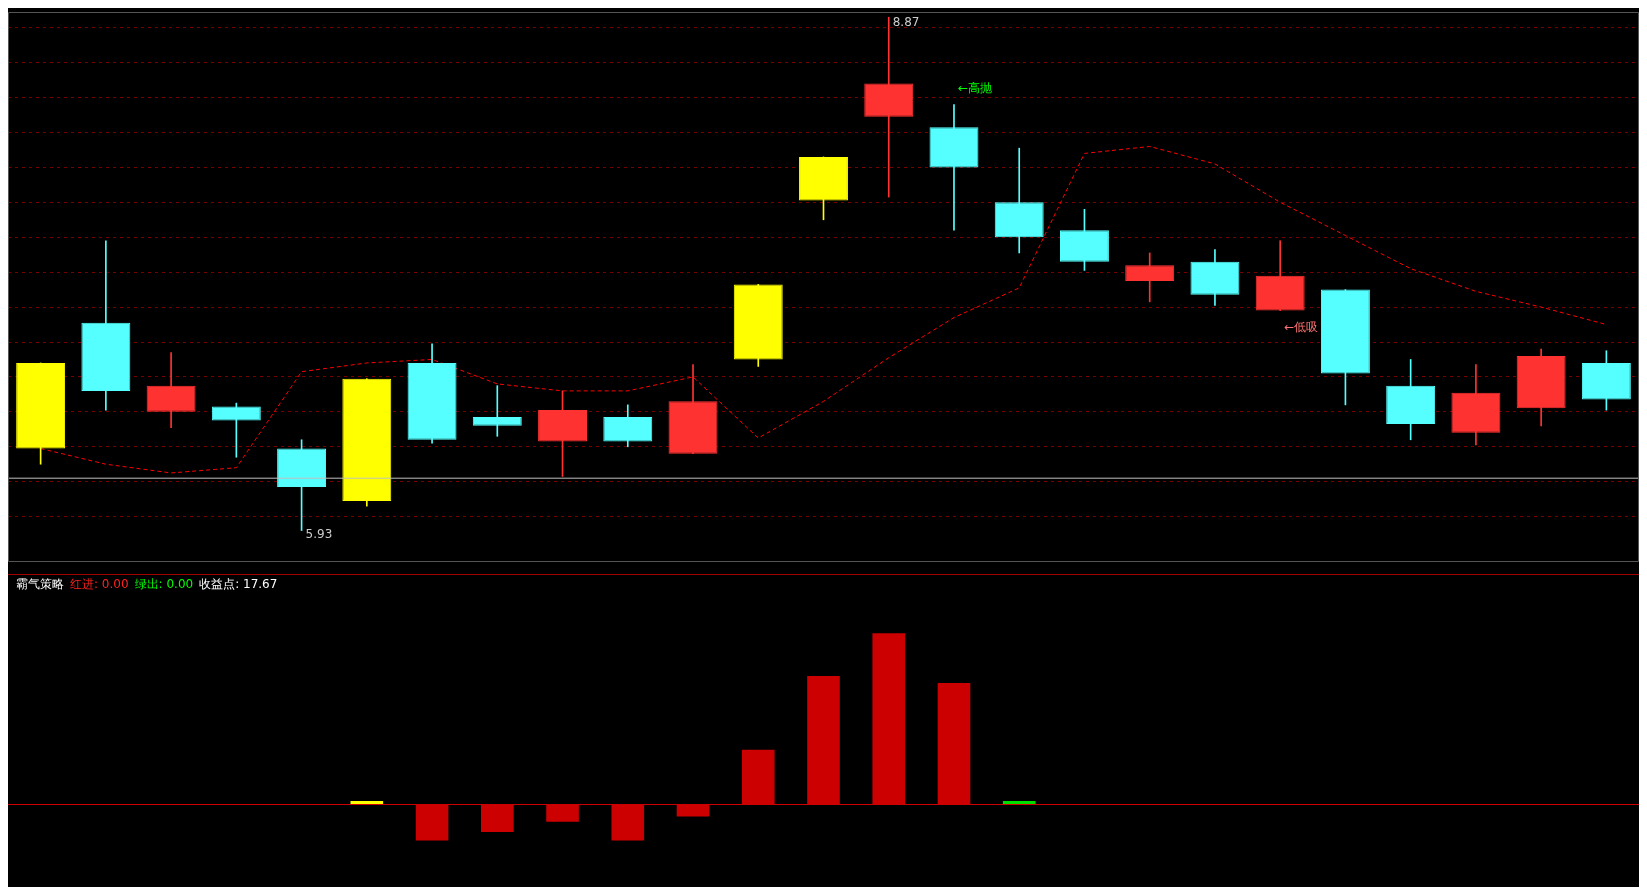  Describe the element at coordinates (319, 533) in the screenshot. I see `annotation: 5.93` at that location.